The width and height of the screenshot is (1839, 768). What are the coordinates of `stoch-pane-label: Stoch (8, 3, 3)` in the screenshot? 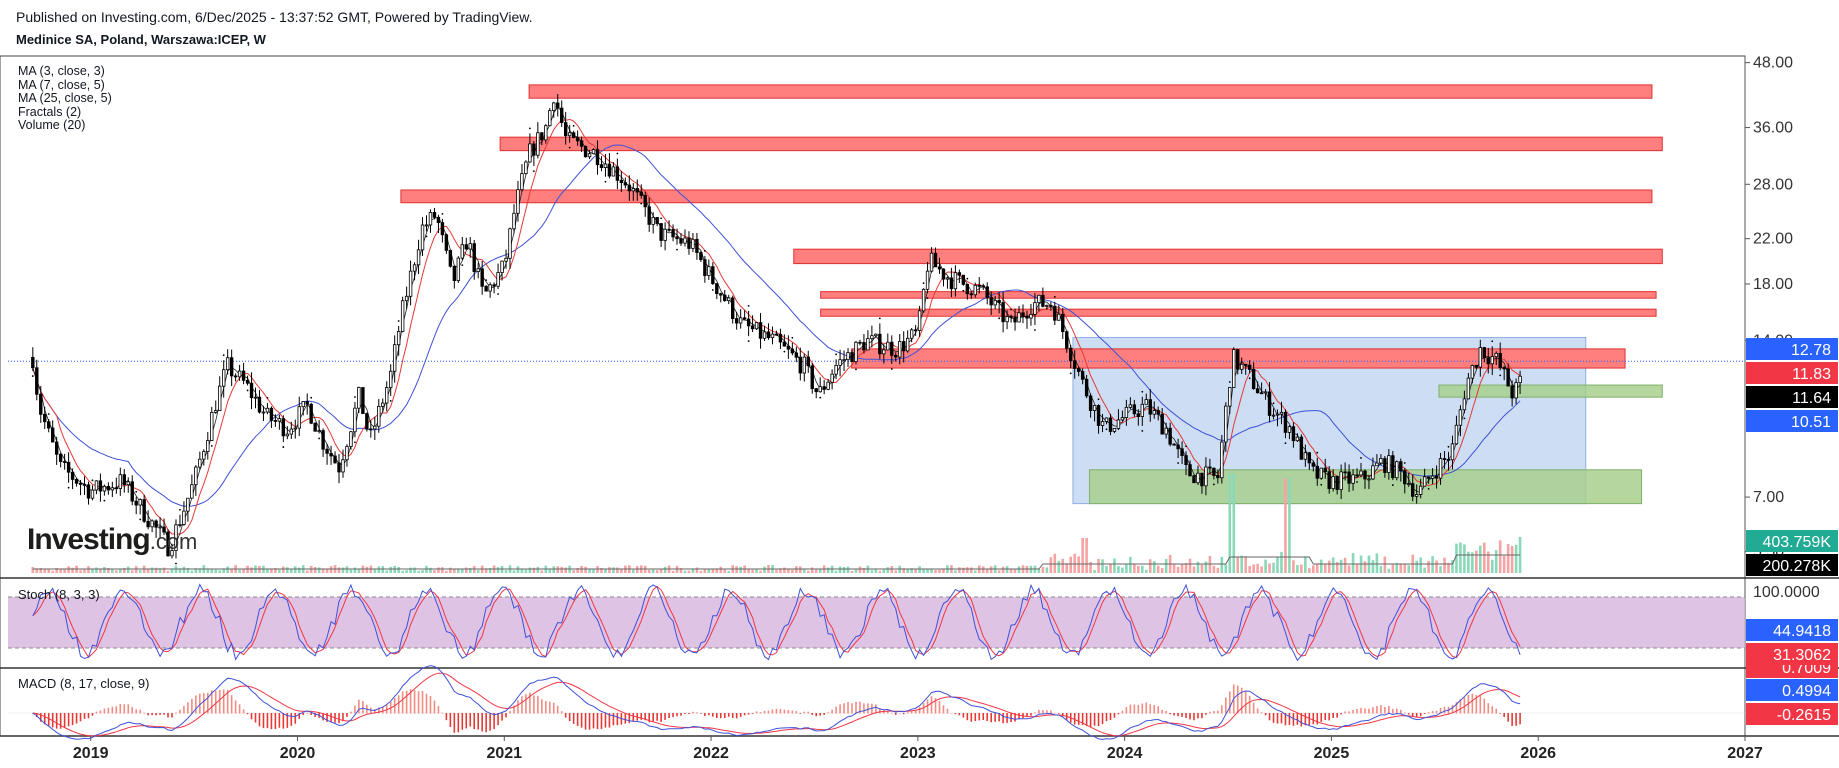 It's located at (59, 594).